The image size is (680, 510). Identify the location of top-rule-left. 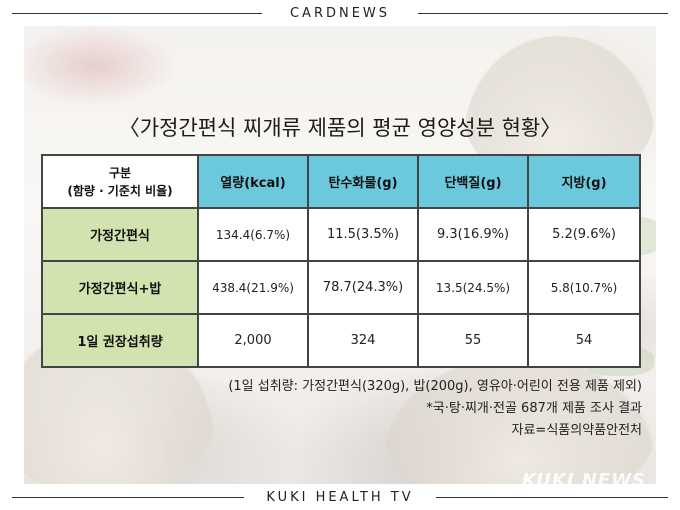
(137, 13).